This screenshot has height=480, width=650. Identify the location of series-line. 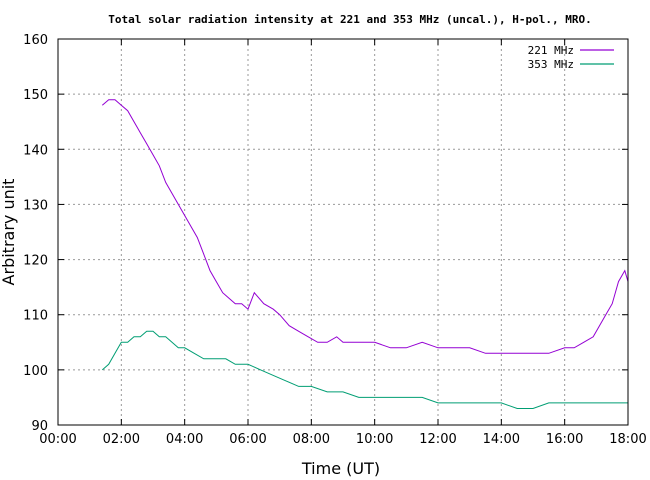
(364, 369).